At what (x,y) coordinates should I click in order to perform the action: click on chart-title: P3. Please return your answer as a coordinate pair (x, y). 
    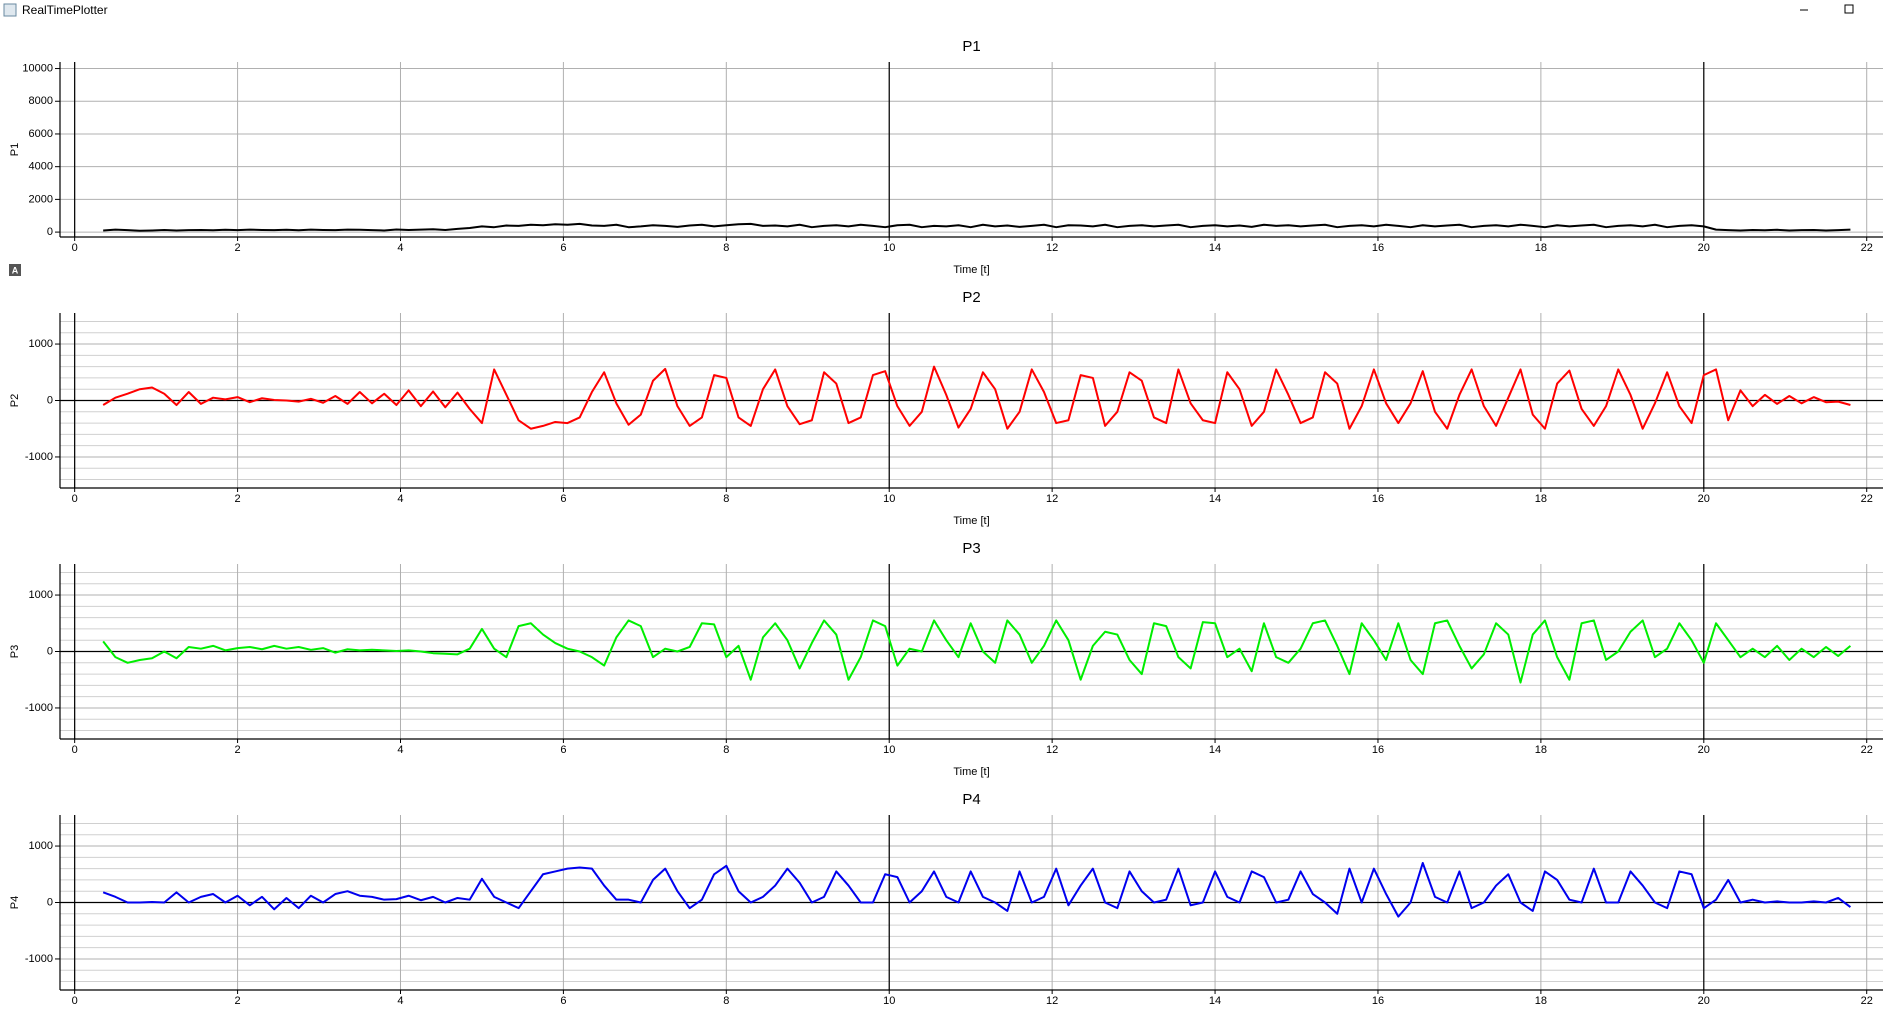
    Looking at the image, I should click on (971, 548).